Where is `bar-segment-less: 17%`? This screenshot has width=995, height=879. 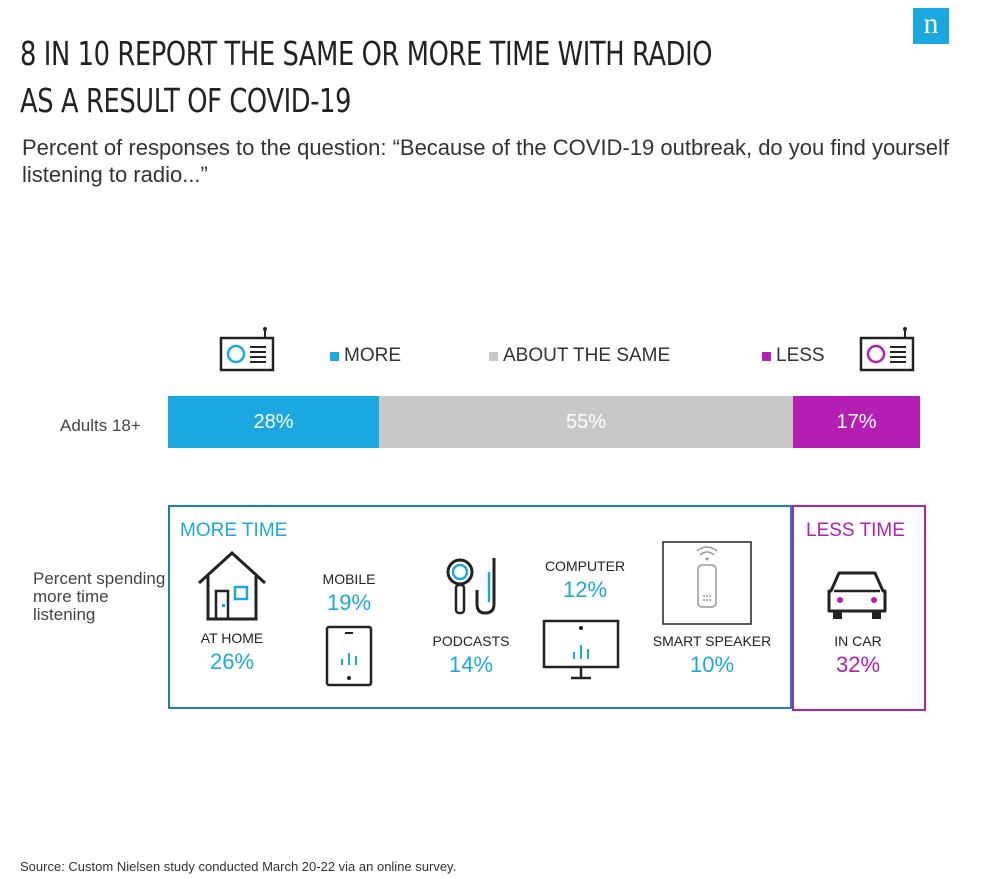
bar-segment-less: 17% is located at coordinates (856, 422).